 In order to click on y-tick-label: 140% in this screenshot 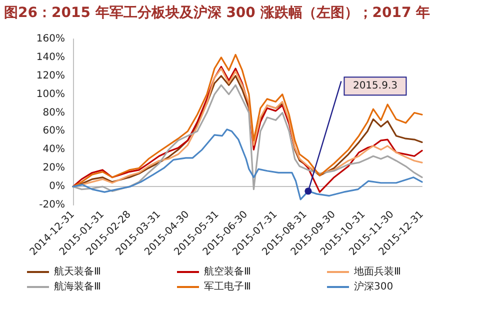, I will do `click(50, 57)`.